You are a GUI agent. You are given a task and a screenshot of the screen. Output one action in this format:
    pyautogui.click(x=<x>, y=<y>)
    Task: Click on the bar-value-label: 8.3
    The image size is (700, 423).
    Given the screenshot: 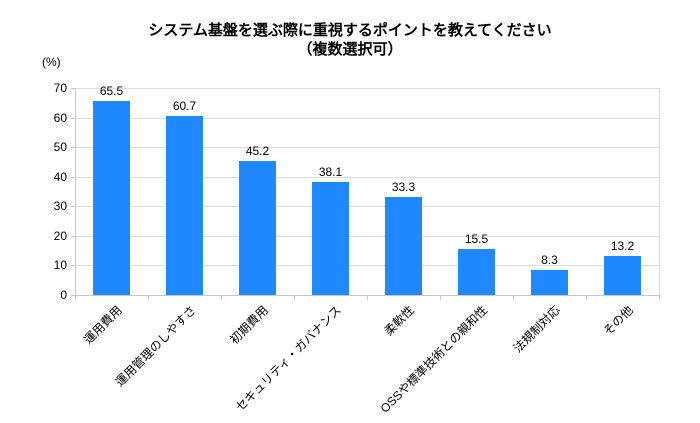 What is the action you would take?
    pyautogui.click(x=549, y=260)
    